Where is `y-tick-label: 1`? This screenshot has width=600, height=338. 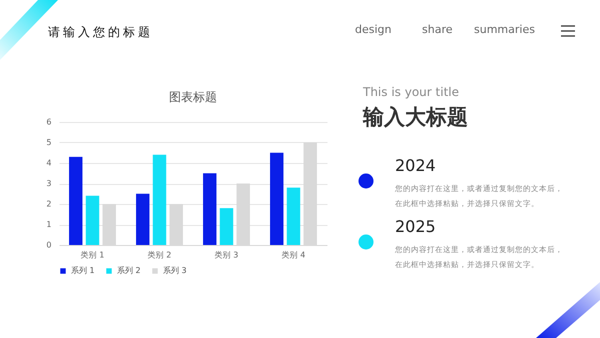 y-tick-label: 1 is located at coordinates (49, 224).